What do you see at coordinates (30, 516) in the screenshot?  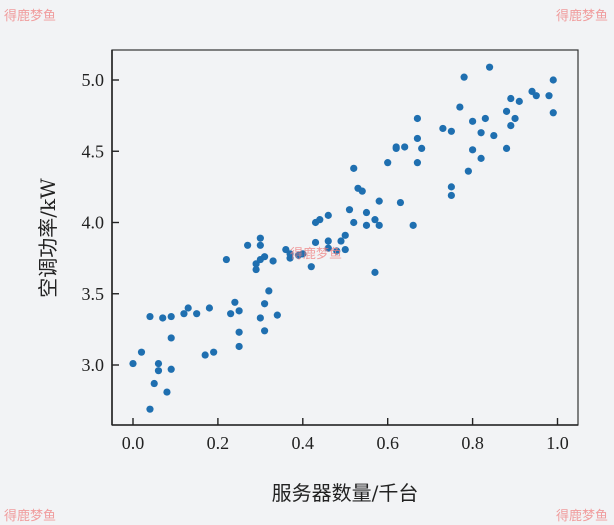 I see `watermark-bottom-left: 得鹿梦鱼` at bounding box center [30, 516].